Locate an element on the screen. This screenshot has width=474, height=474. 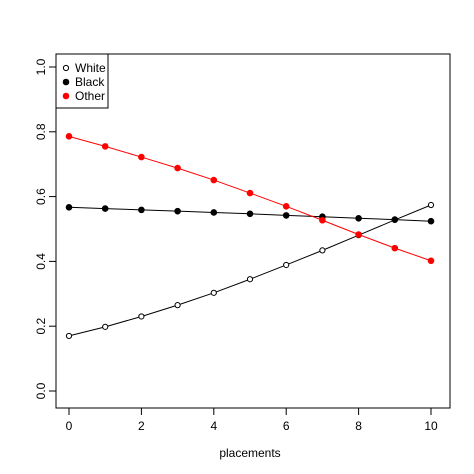
legend-label: White is located at coordinates (90, 68).